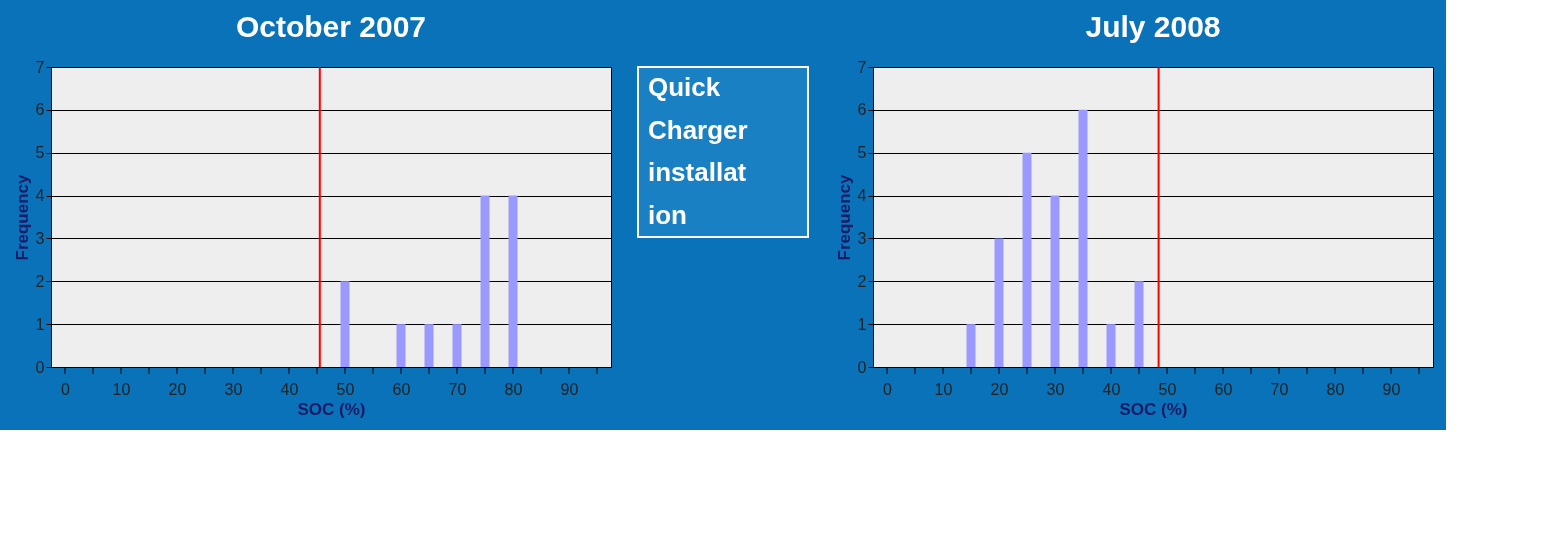  I want to click on text: ion, so click(667, 214).